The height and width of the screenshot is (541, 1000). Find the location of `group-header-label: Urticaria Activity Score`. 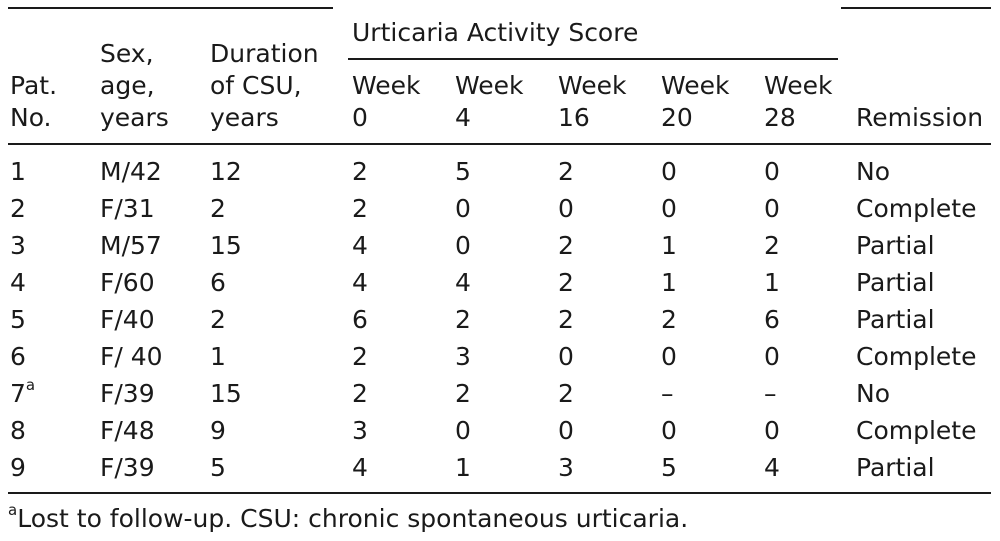

group-header-label: Urticaria Activity Score is located at coordinates (495, 32).